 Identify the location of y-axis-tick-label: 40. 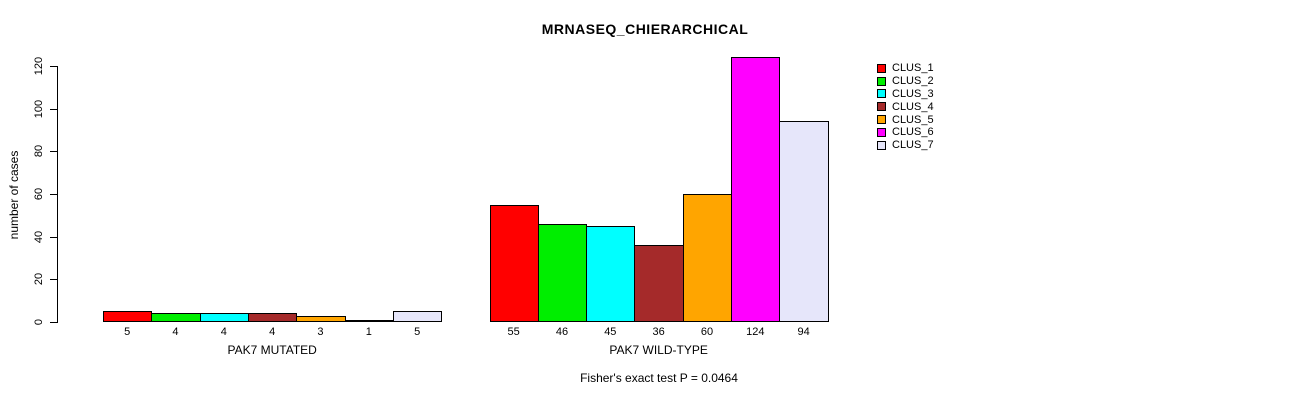
(39, 236).